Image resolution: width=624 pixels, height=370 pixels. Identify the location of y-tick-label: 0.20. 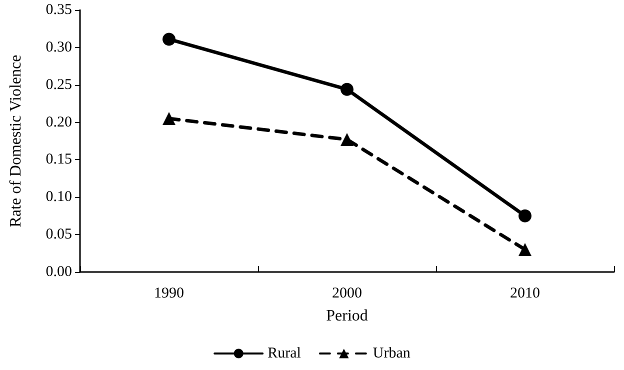
(59, 122).